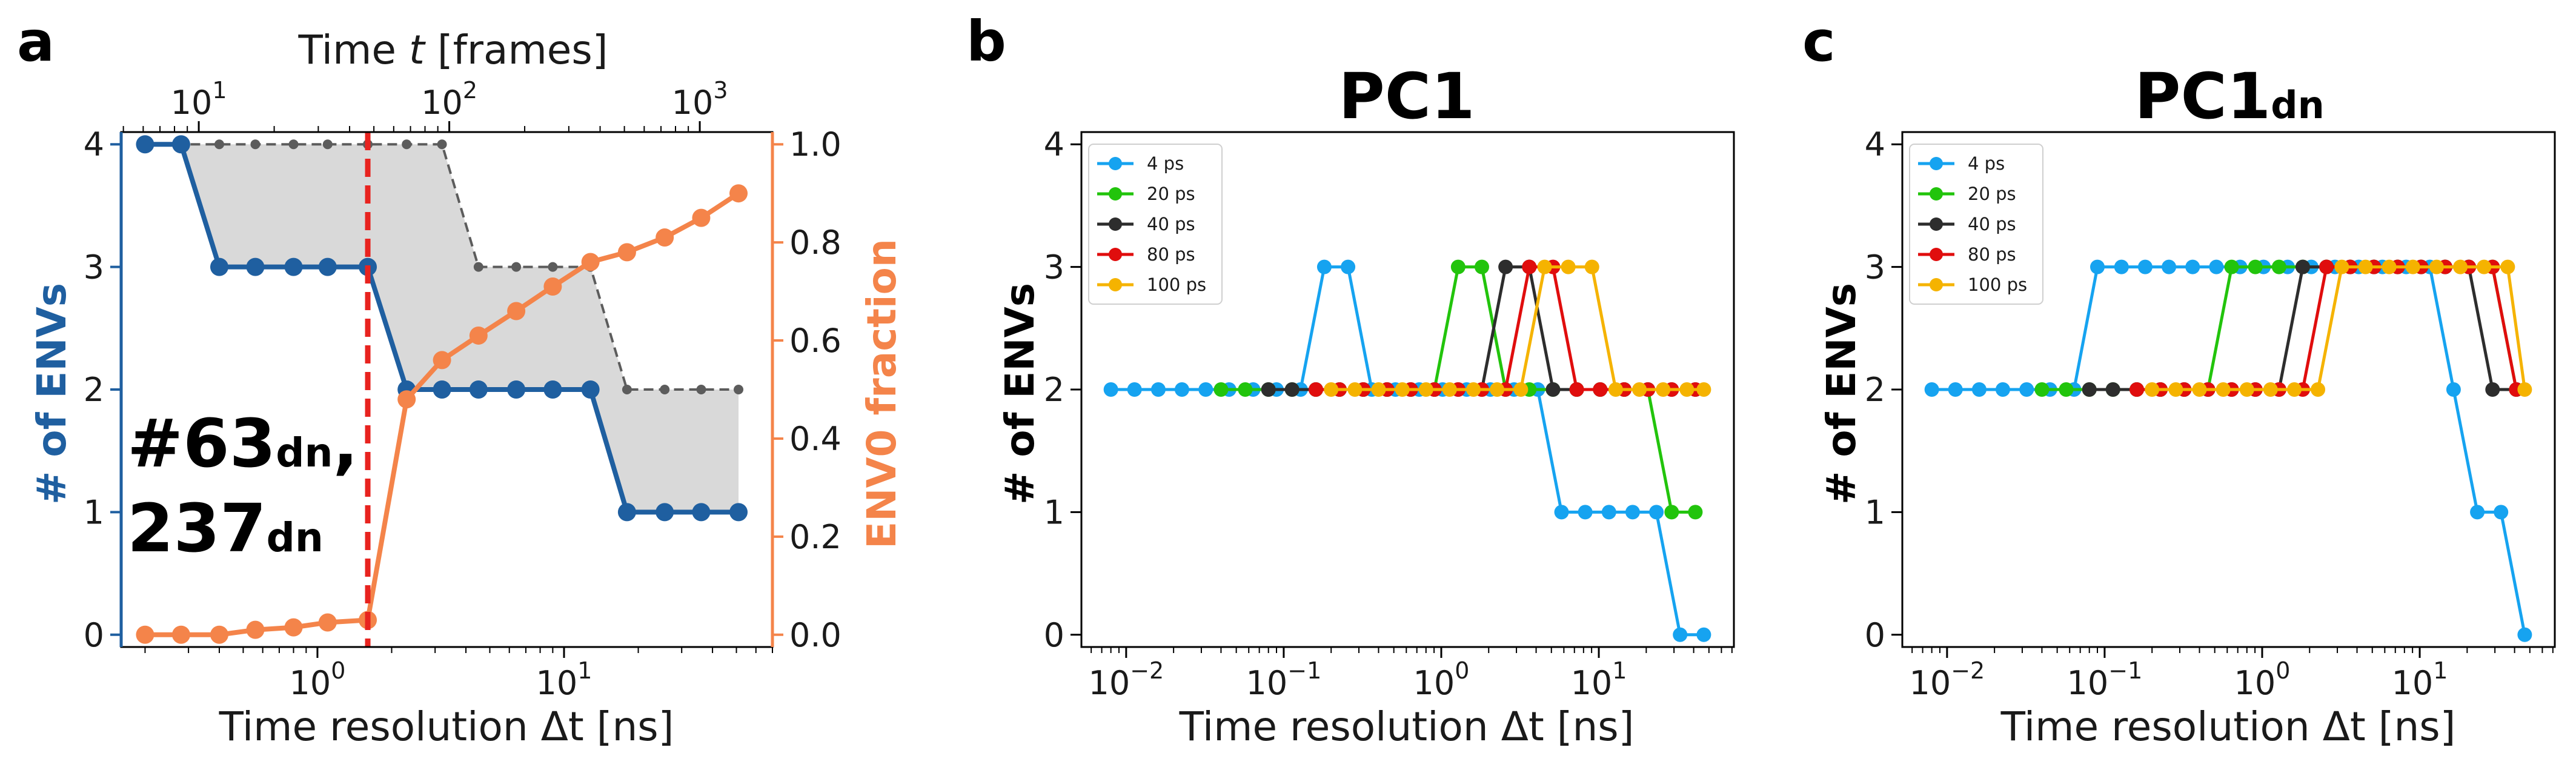  What do you see at coordinates (815, 537) in the screenshot?
I see `y2-tick-label: 0.2` at bounding box center [815, 537].